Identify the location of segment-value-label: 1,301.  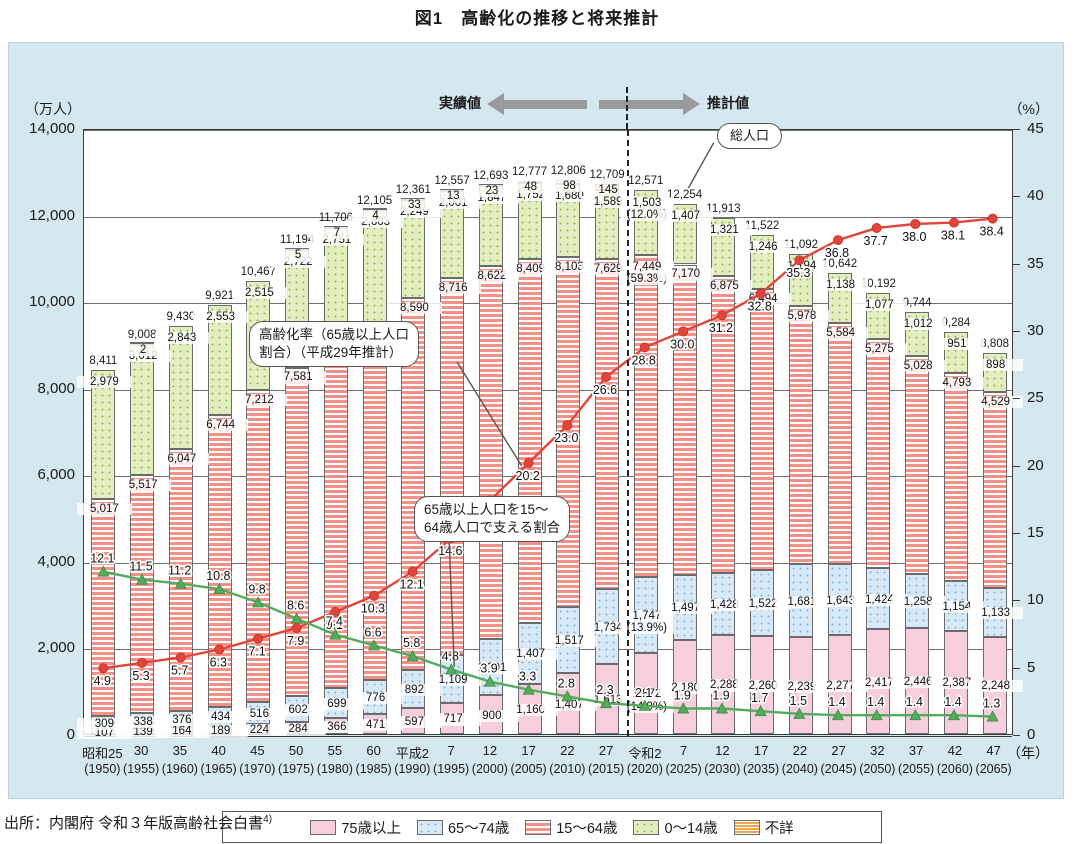
(492, 667).